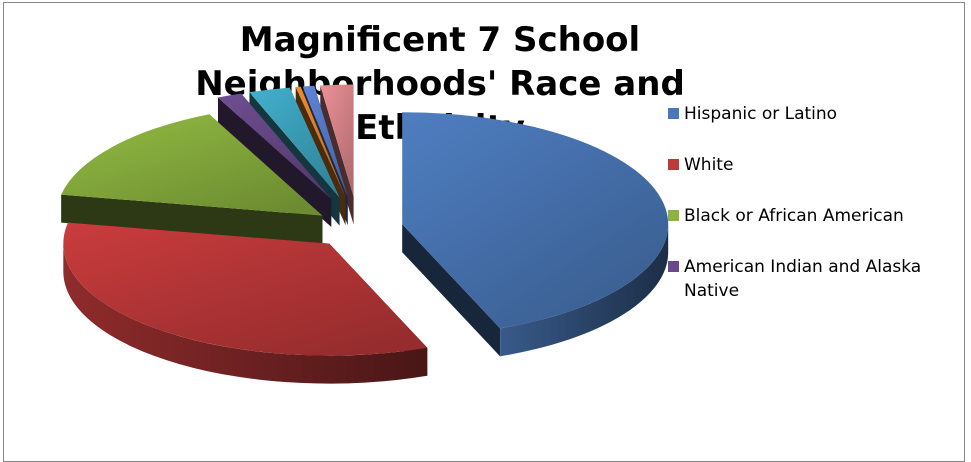 The image size is (971, 462). Describe the element at coordinates (274, 160) in the screenshot. I see `pie-slice-american-indian-and-alaska-native` at that location.